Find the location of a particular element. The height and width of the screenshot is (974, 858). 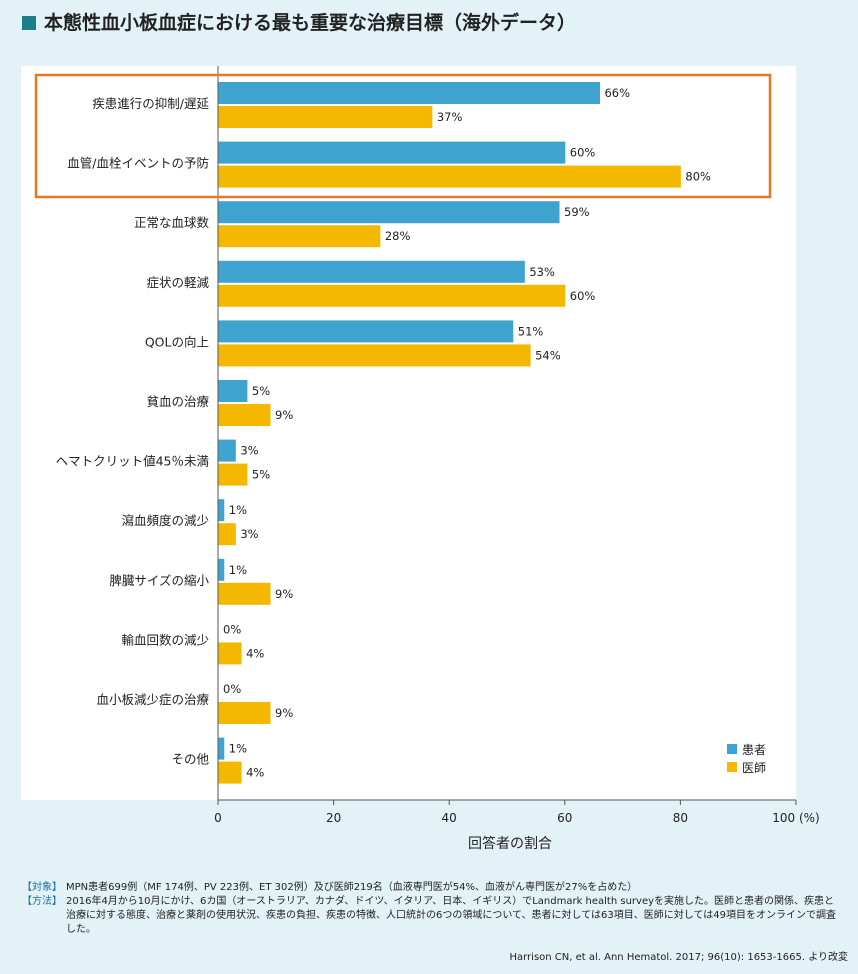

data-label: 66% is located at coordinates (617, 93).